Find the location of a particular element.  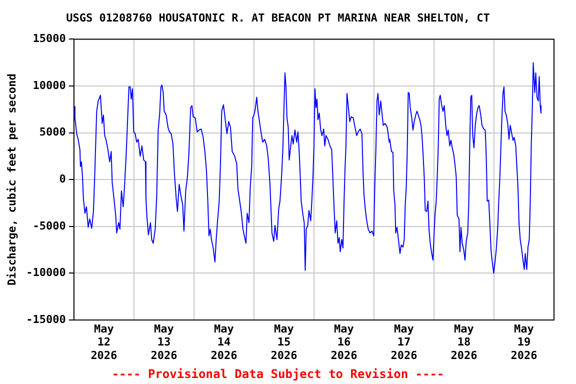

x-tick-label: May 19 2026 is located at coordinates (524, 342).